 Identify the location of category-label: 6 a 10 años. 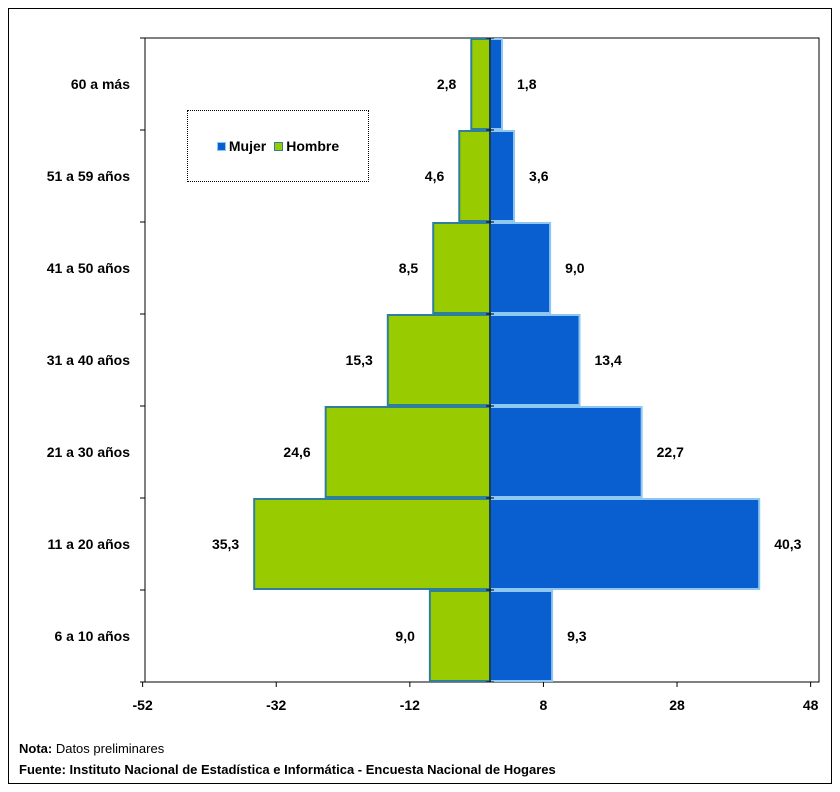
(93, 636).